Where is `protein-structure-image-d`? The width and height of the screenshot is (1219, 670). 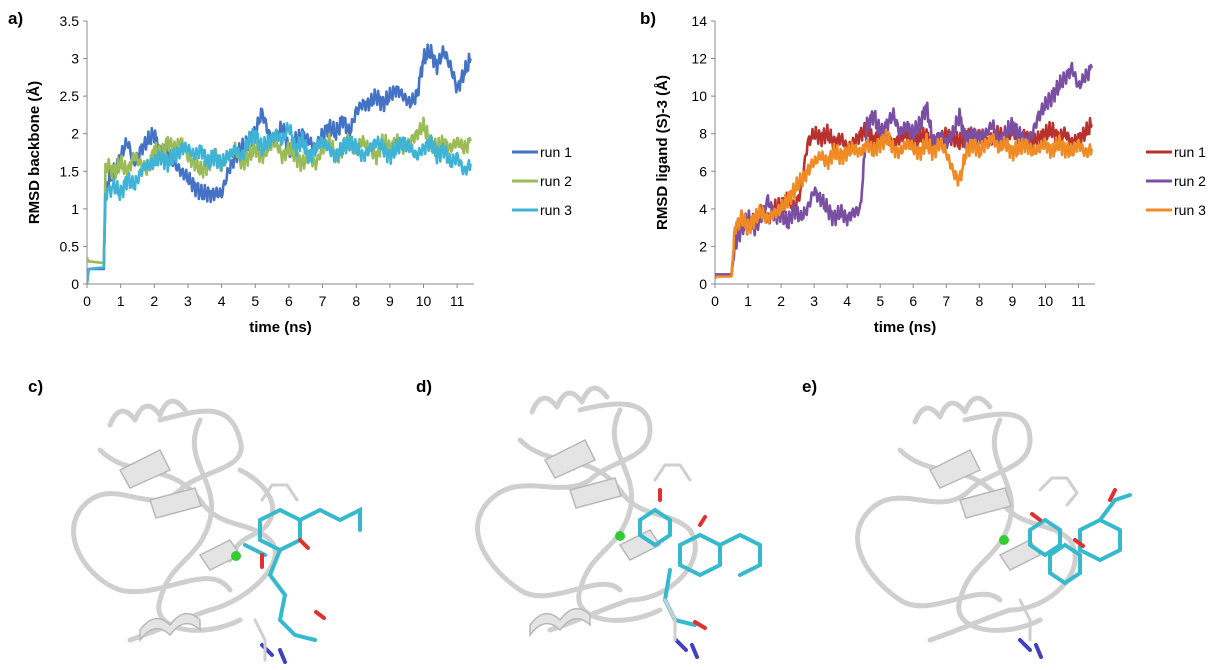 protein-structure-image-d is located at coordinates (618, 522).